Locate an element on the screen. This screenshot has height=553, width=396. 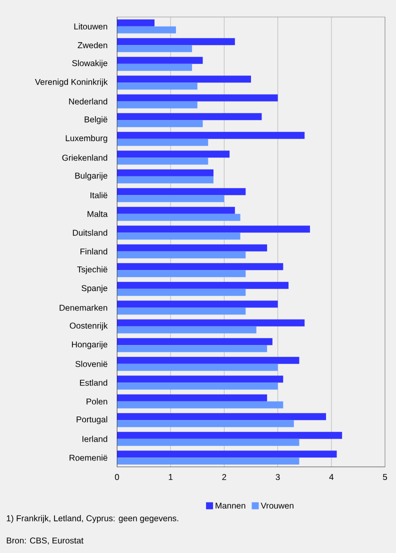
x-tick-label: 5 is located at coordinates (385, 477).